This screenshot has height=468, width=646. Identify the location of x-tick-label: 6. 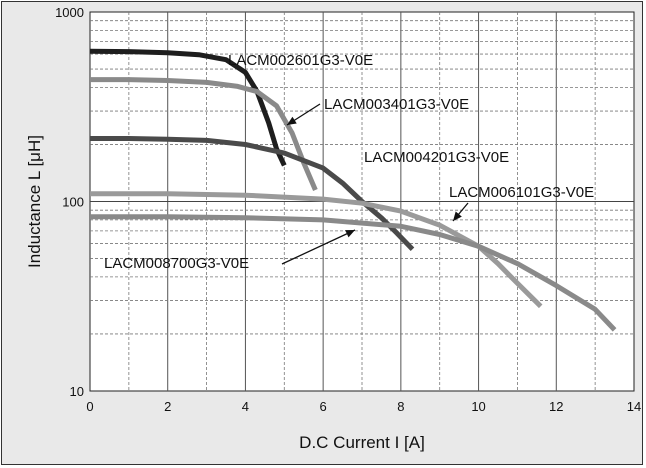
(323, 406).